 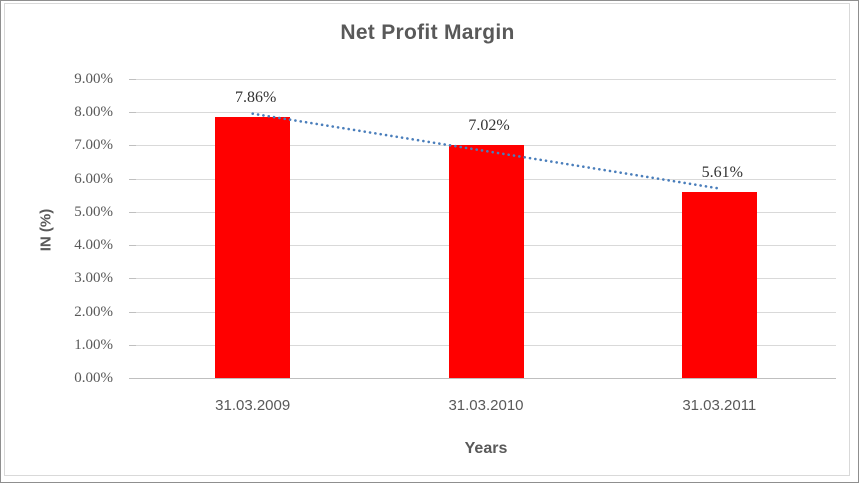 I want to click on bar-value-label: 5.61%, so click(x=722, y=172).